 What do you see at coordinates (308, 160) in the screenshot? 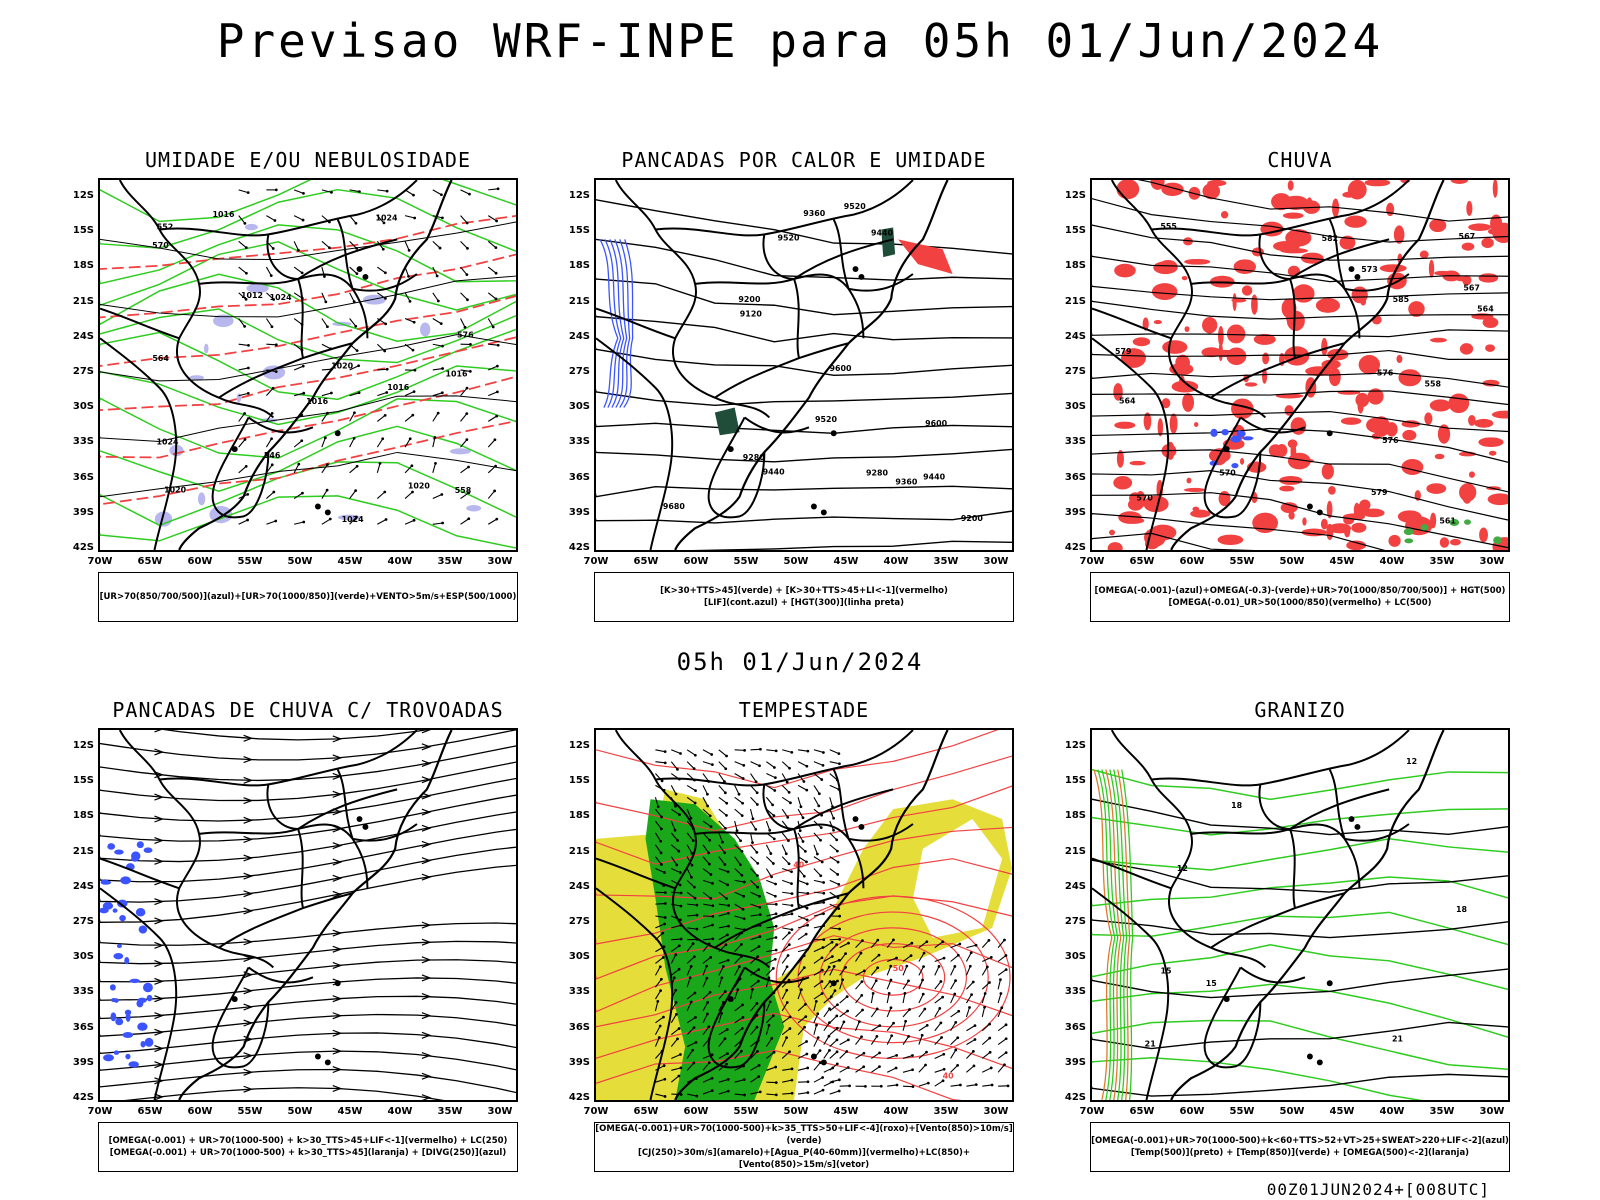
I see `panel-title: UMIDADE E/OU NEBULOSIDADE` at bounding box center [308, 160].